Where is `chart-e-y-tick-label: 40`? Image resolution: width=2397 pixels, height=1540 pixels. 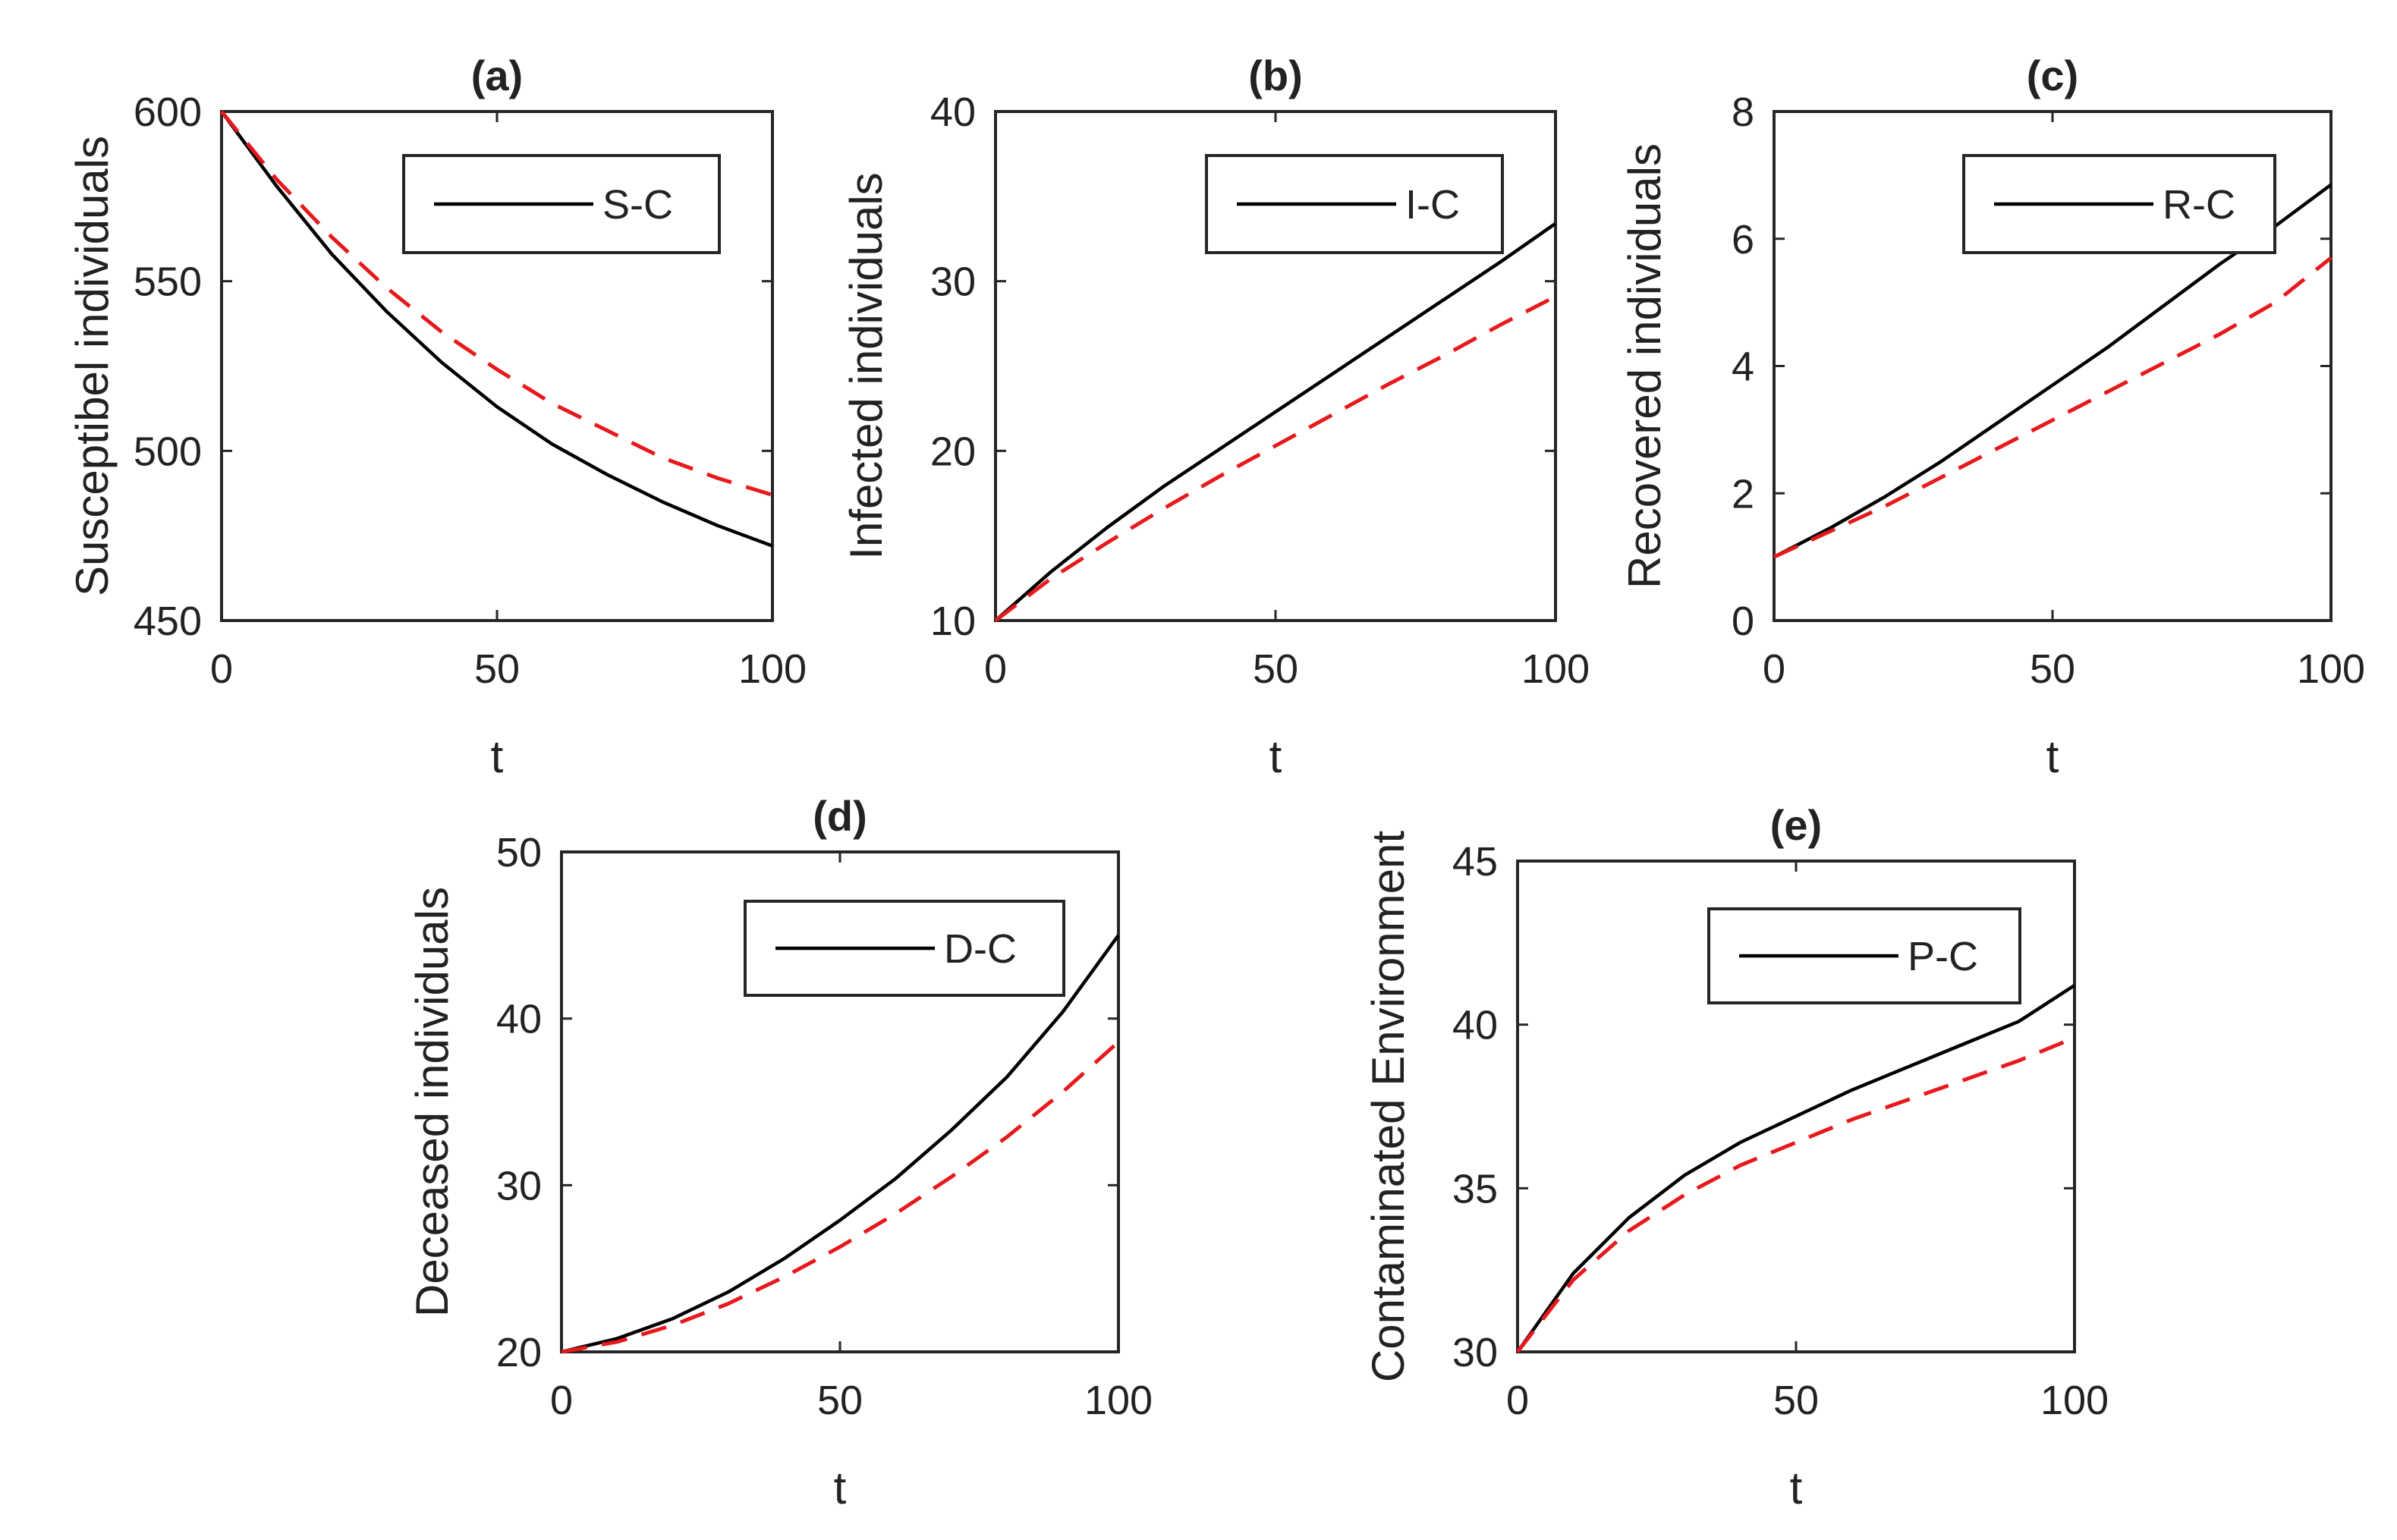 chart-e-y-tick-label: 40 is located at coordinates (1475, 1025).